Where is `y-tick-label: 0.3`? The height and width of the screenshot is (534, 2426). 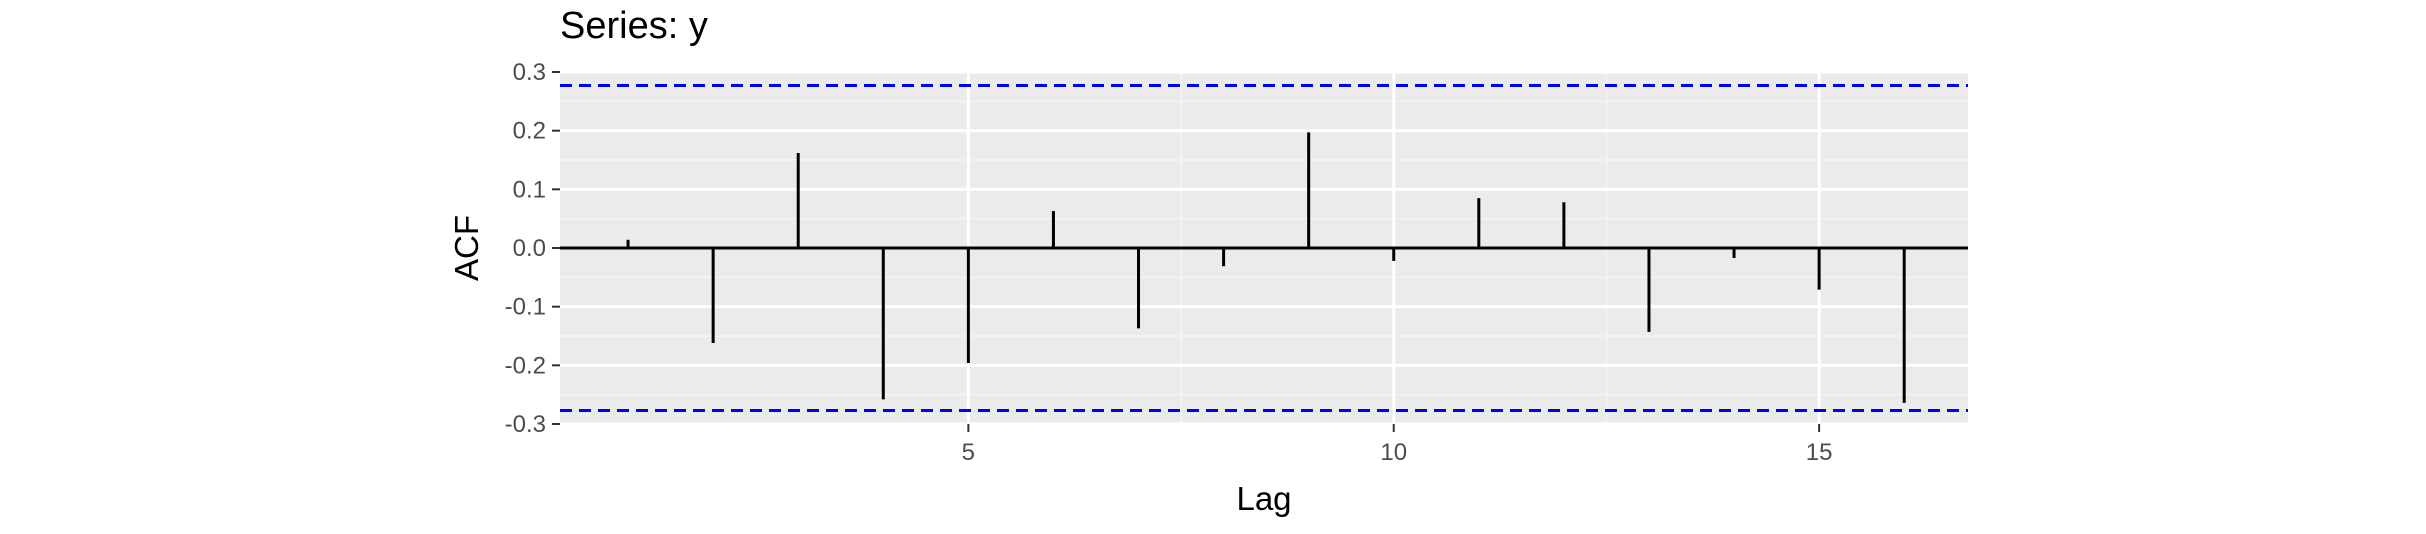 y-tick-label: 0.3 is located at coordinates (529, 72).